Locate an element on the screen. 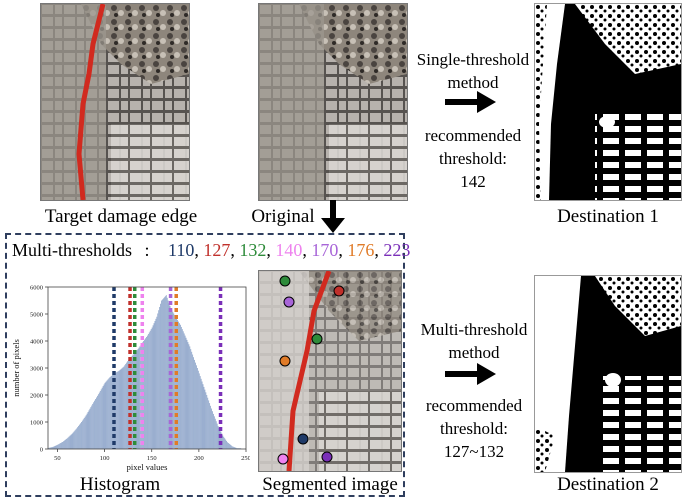  segmented-image is located at coordinates (330, 371).